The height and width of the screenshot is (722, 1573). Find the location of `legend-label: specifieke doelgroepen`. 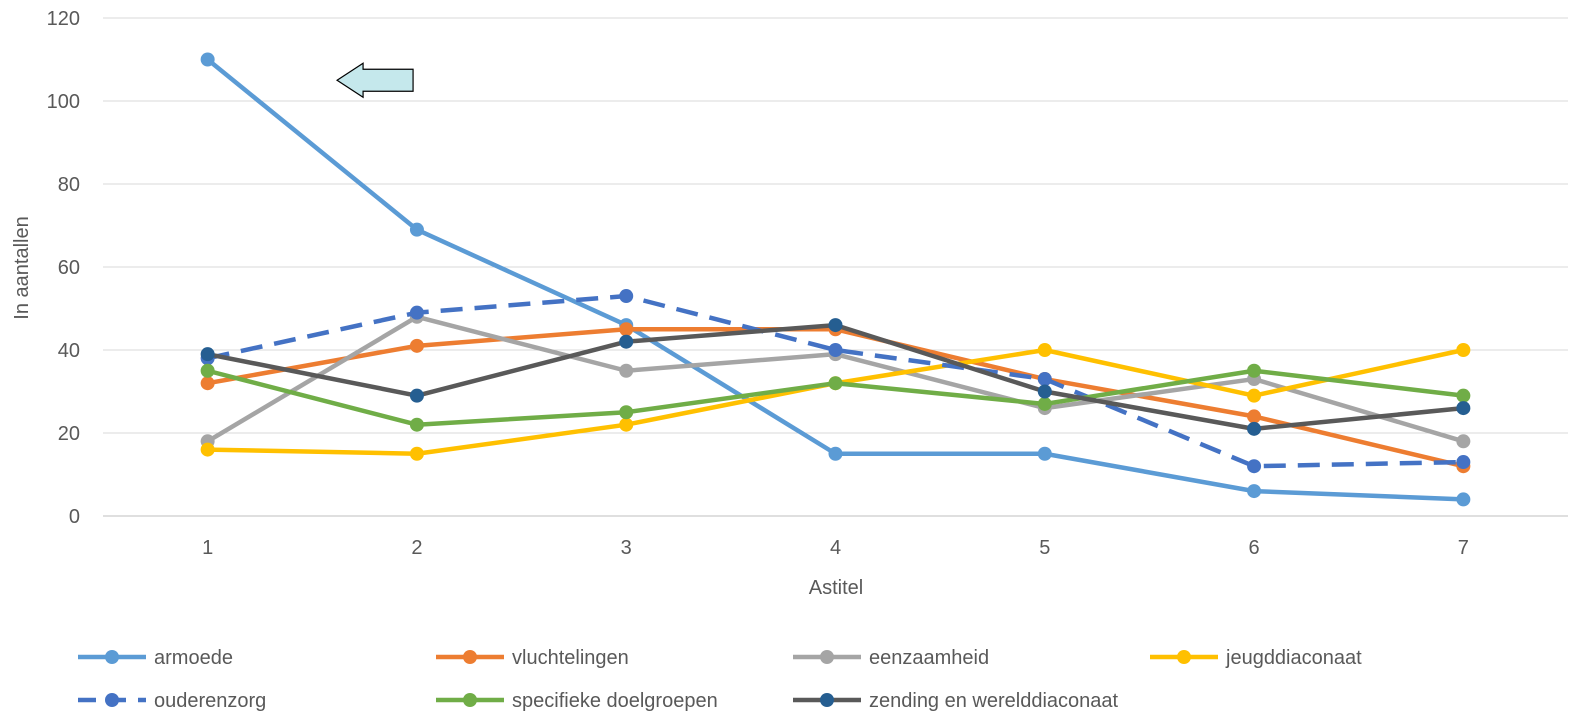

legend-label: specifieke doelgroepen is located at coordinates (615, 701).